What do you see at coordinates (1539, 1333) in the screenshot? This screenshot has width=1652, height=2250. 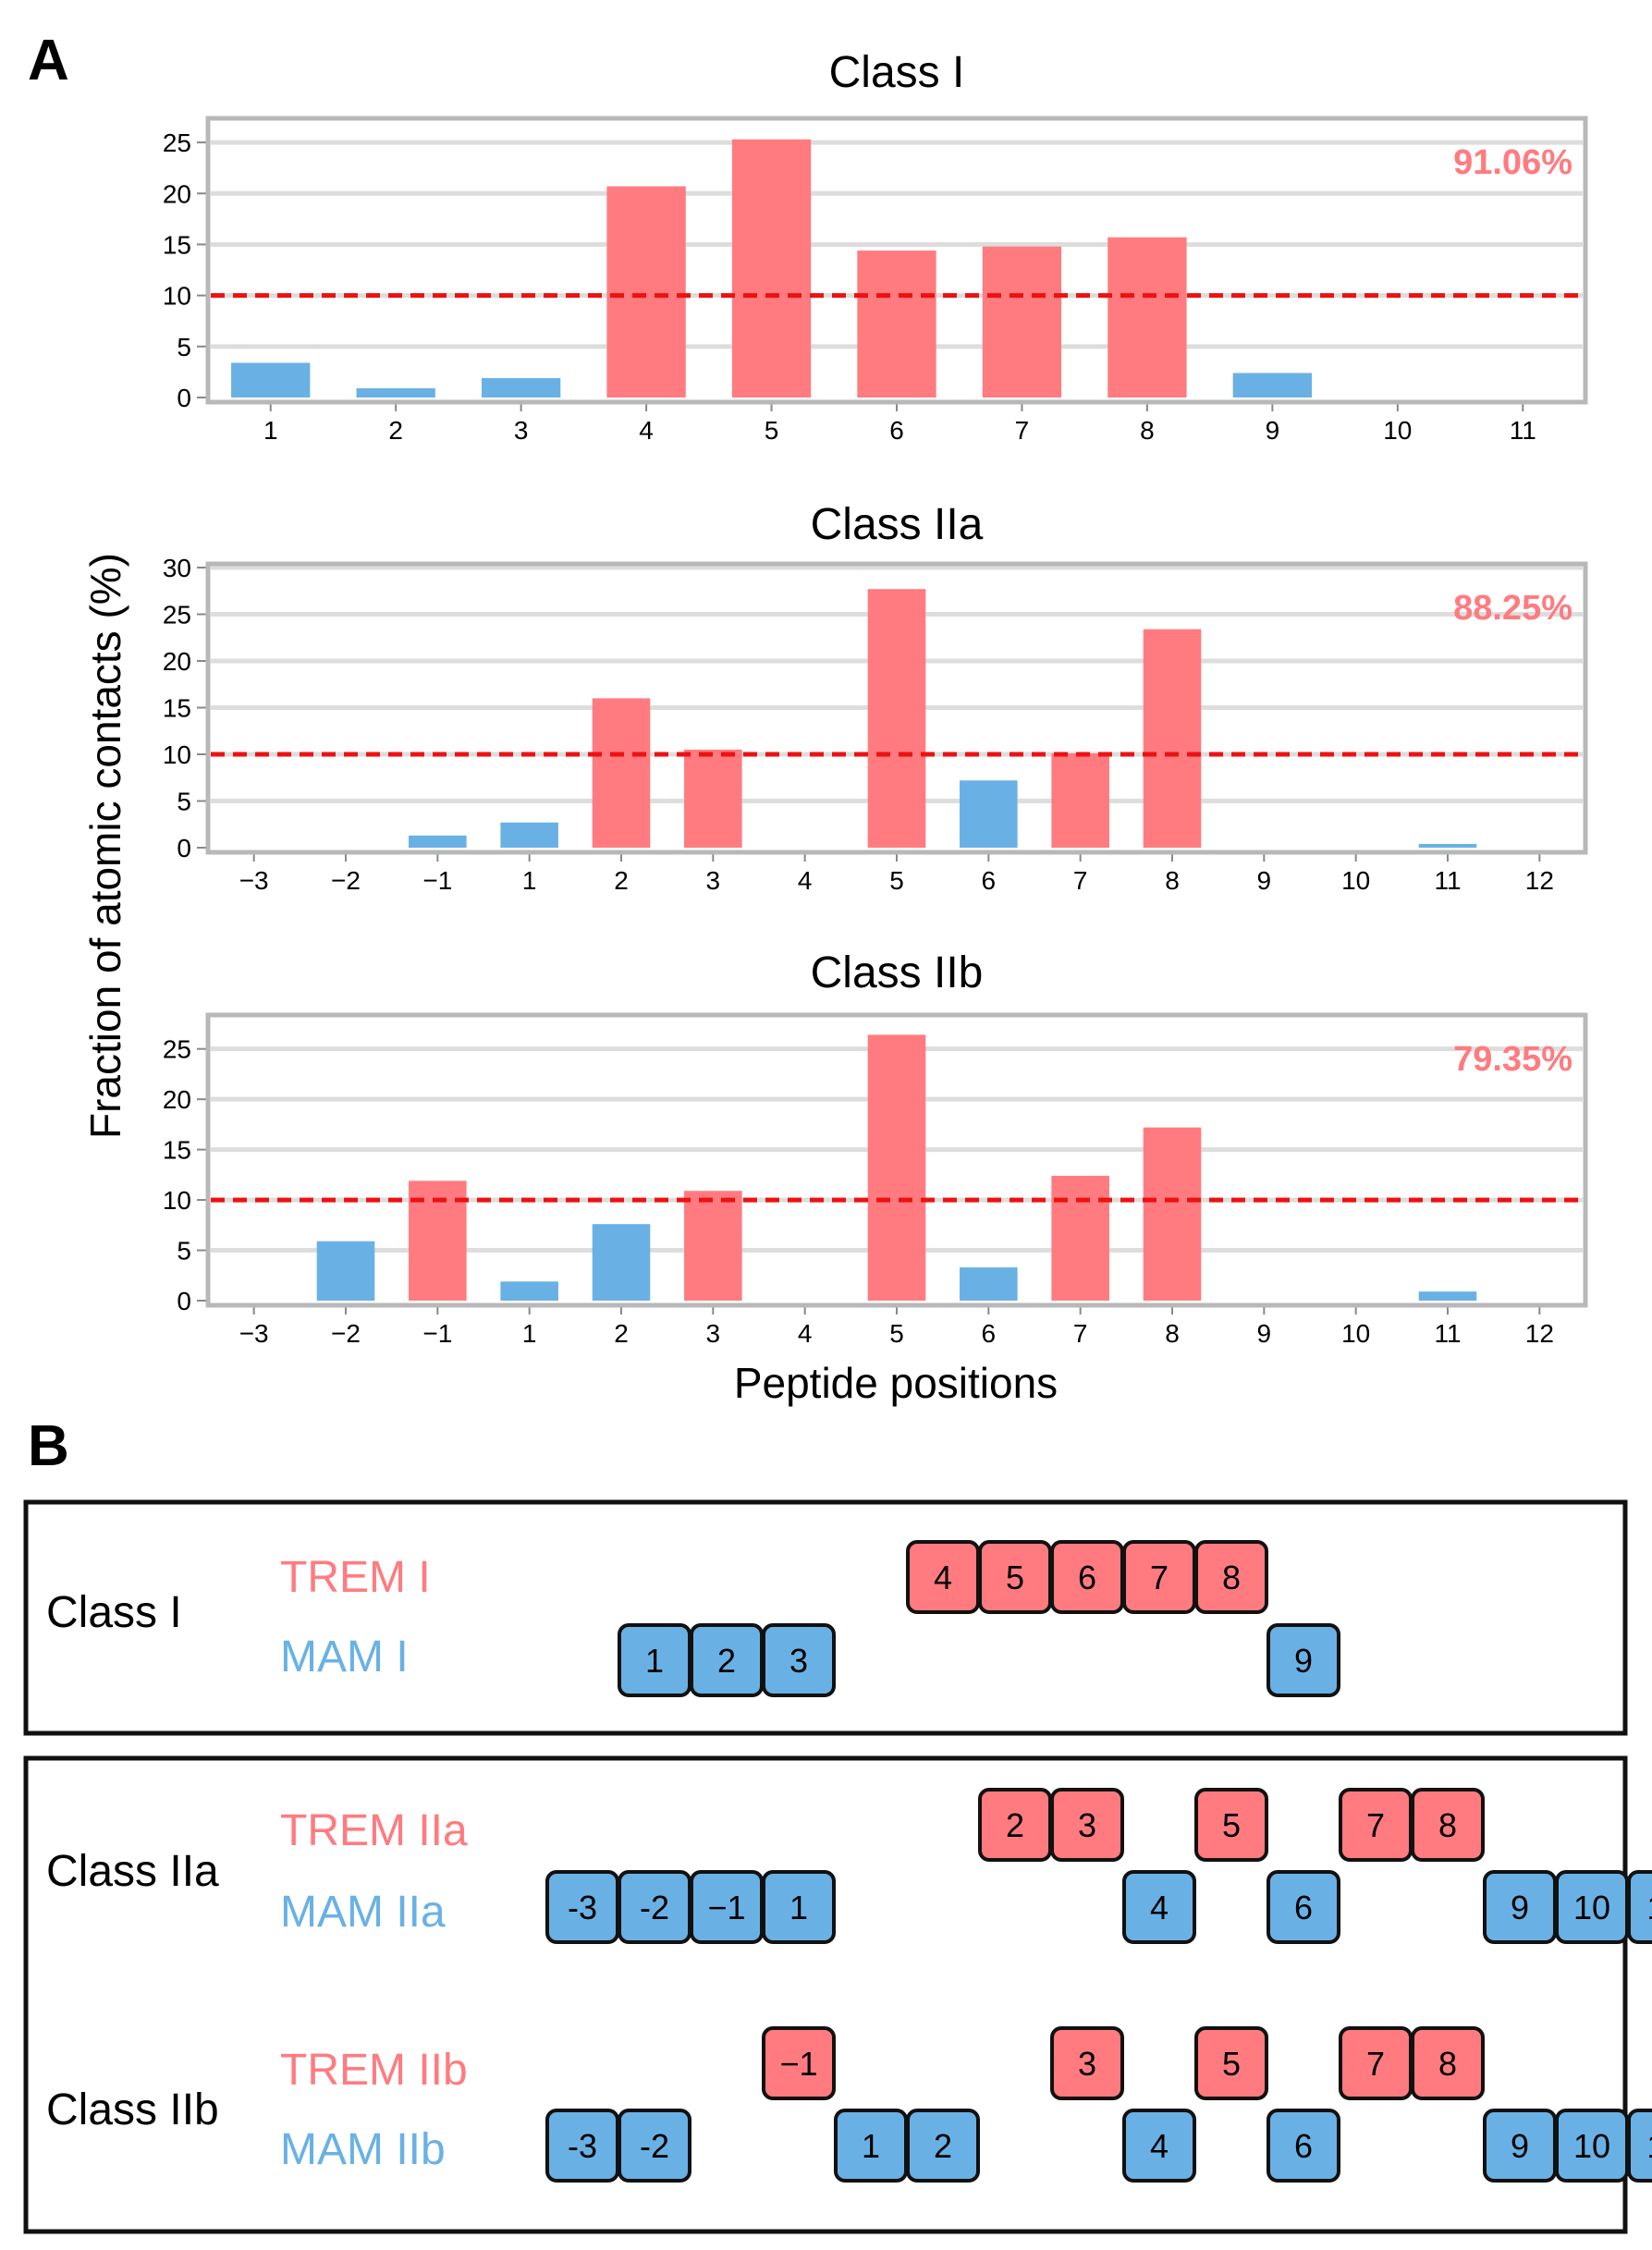 I see `x-tick-label: 12` at bounding box center [1539, 1333].